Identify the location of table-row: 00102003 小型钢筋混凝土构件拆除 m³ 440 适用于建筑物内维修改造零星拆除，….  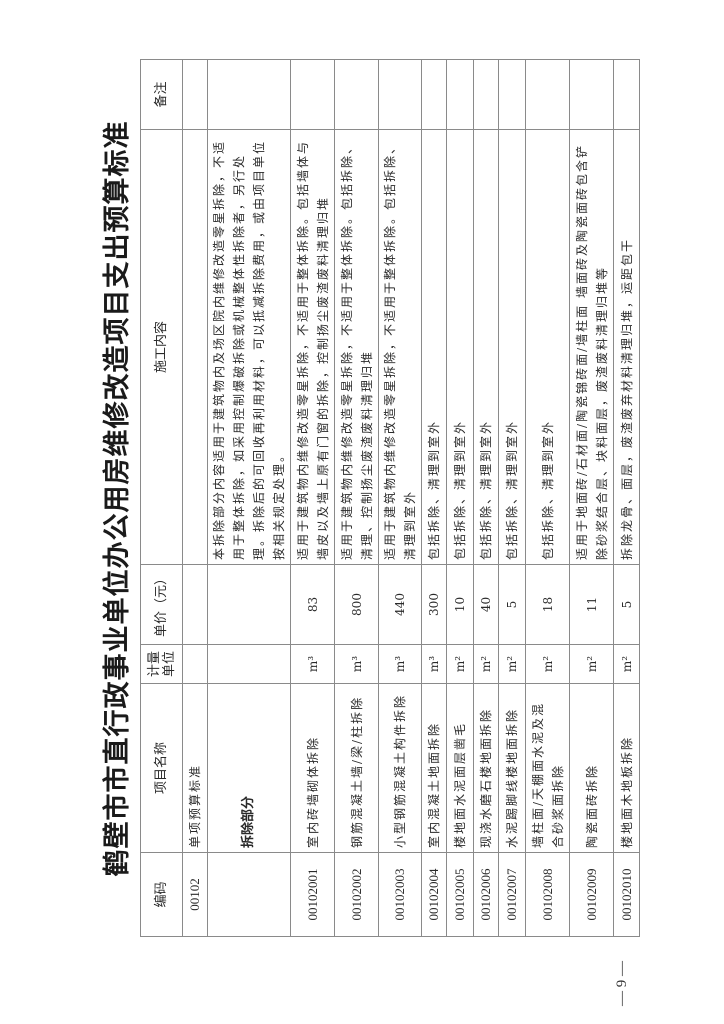
(400, 498).